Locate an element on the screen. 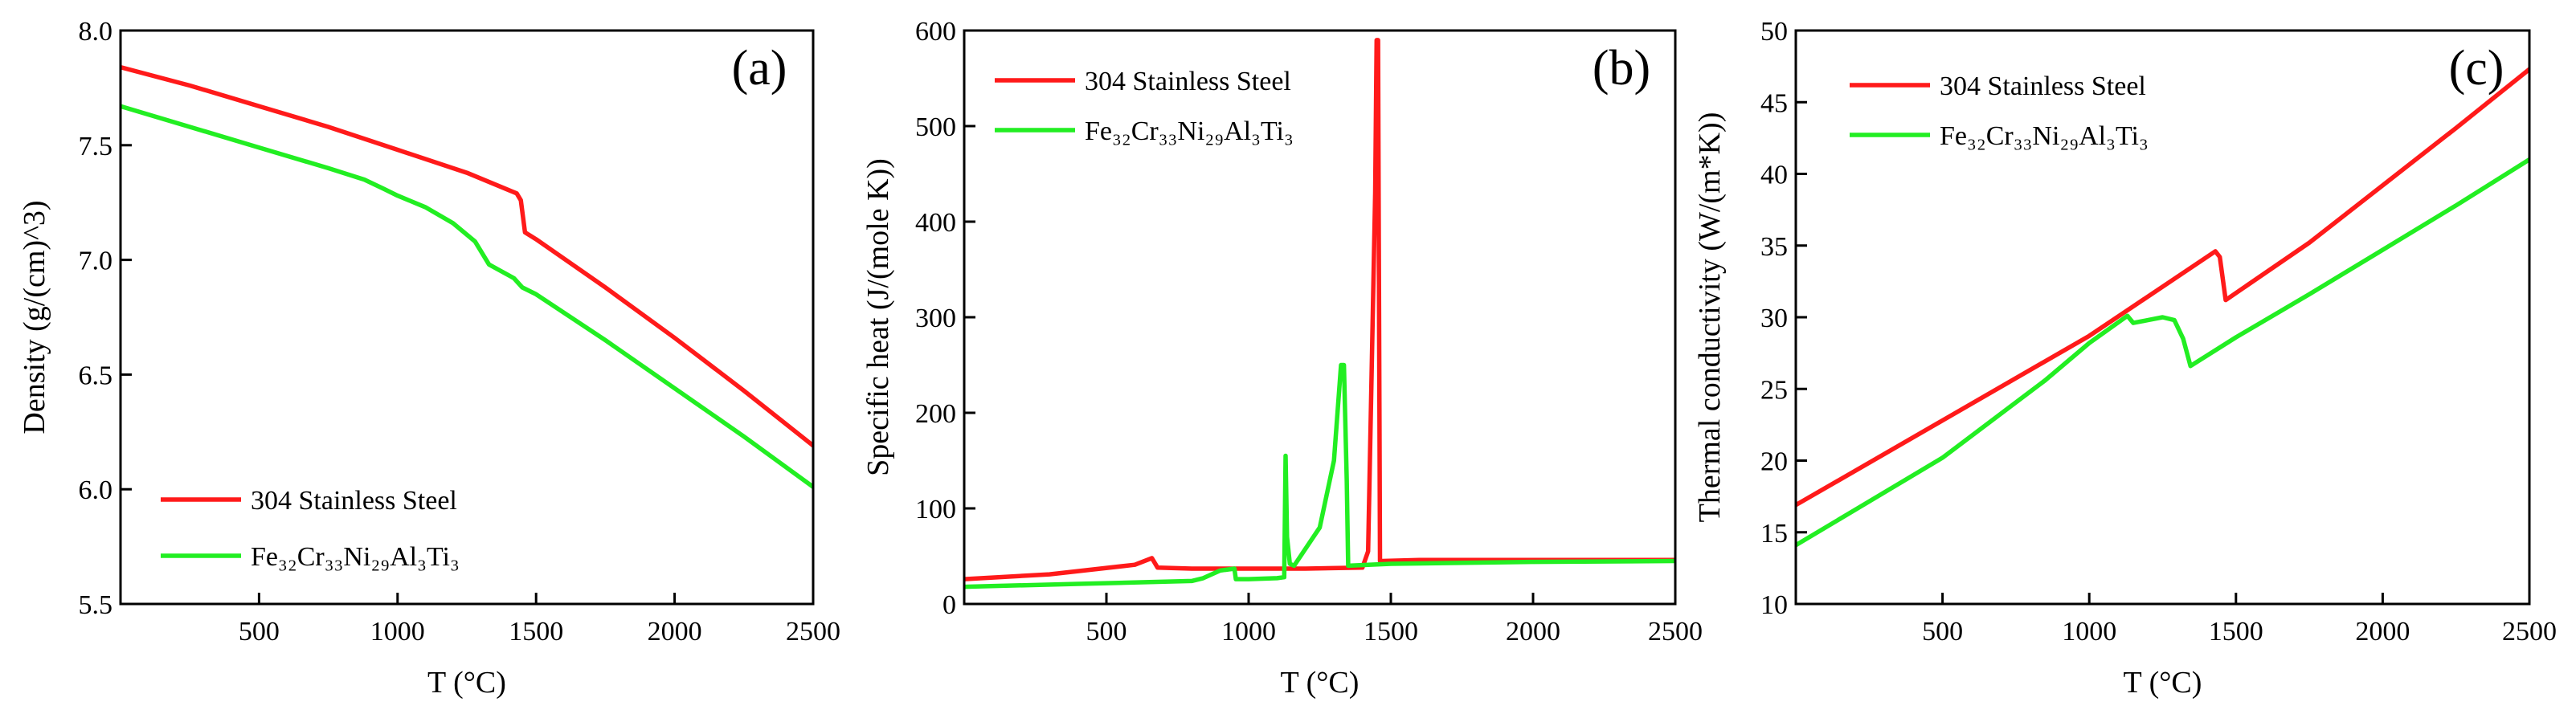 The image size is (2576, 718). y-axis-title: Thermal conductivity (W/(m*K)) is located at coordinates (1710, 317).